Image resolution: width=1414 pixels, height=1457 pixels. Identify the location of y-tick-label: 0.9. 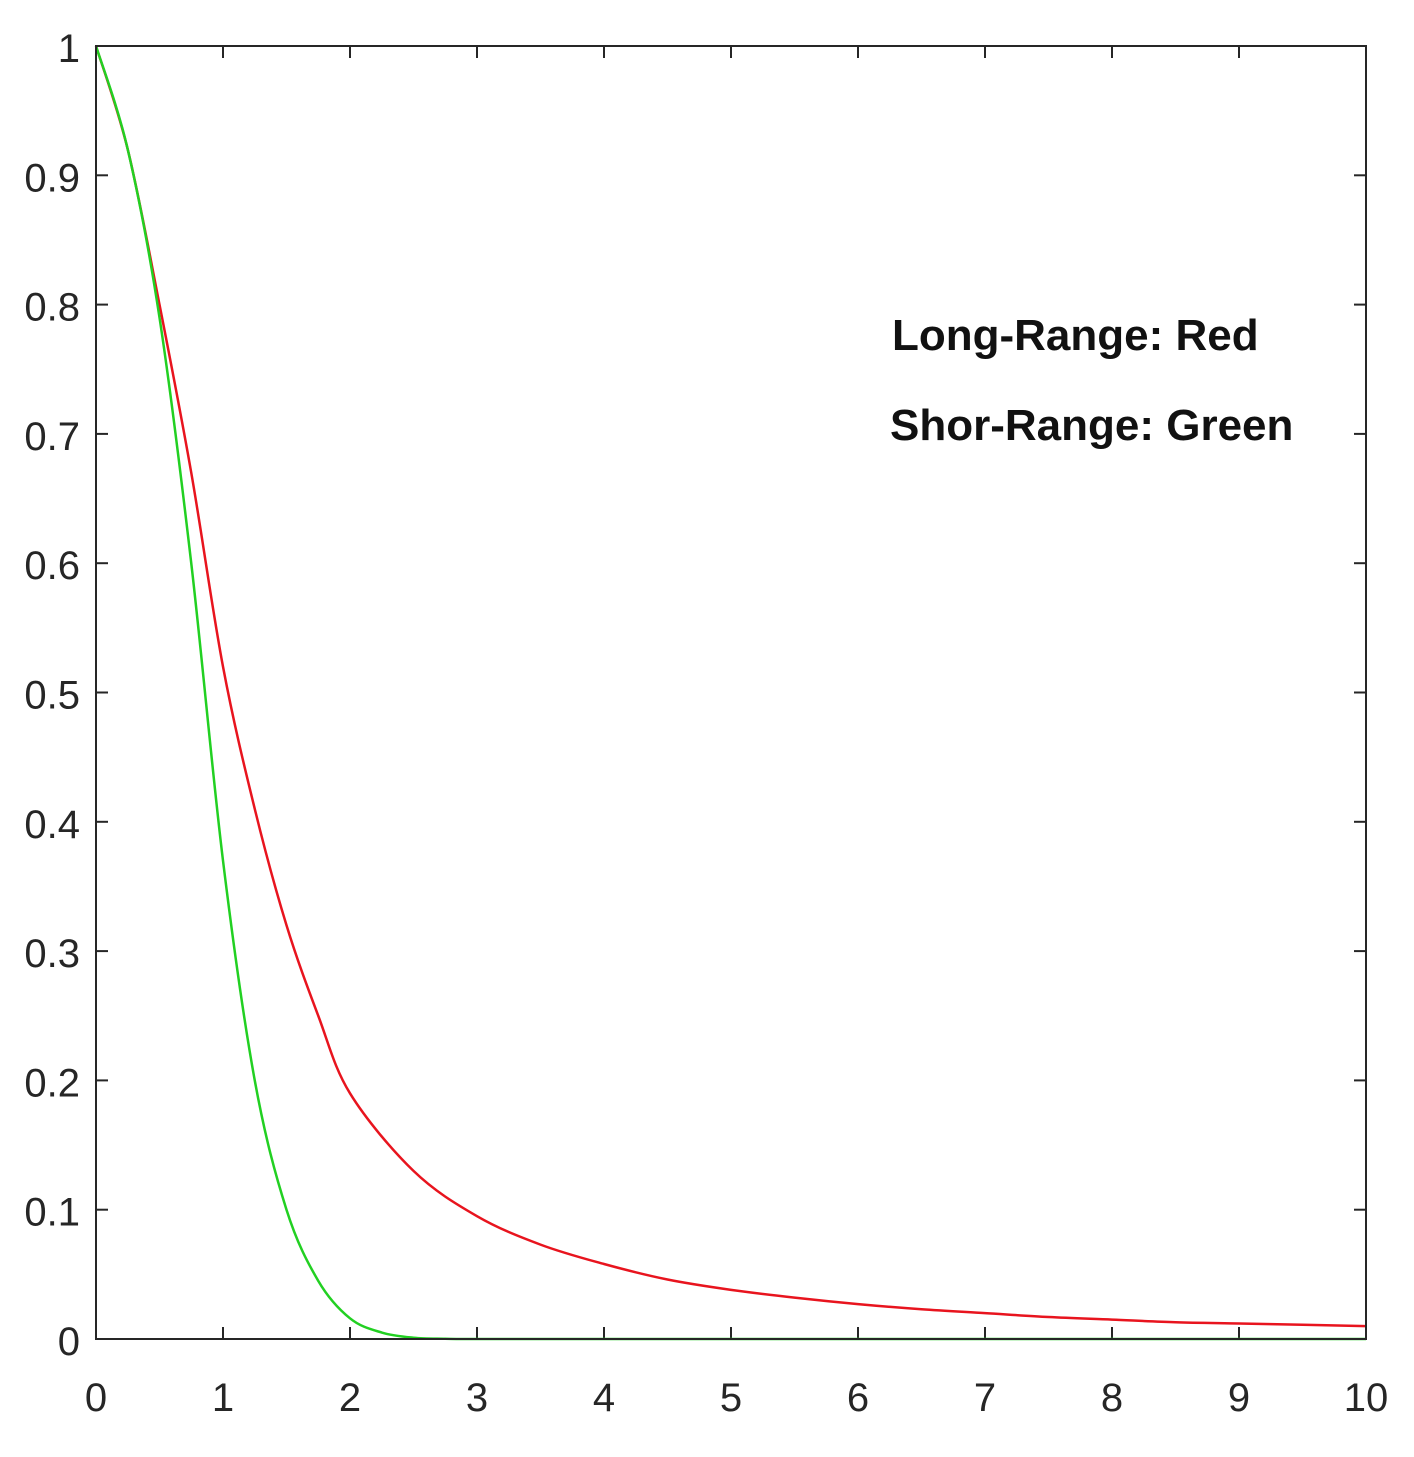
(52, 178).